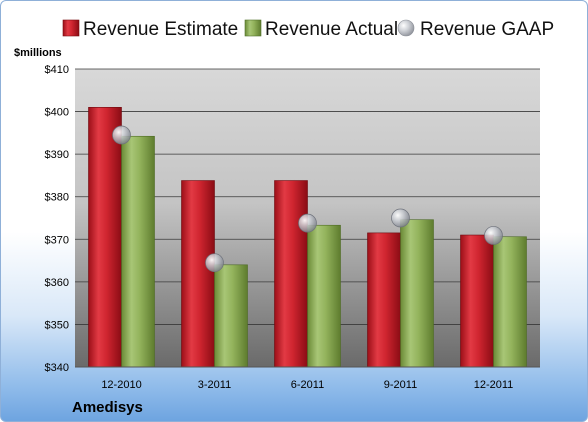 The height and width of the screenshot is (422, 588). What do you see at coordinates (57, 219) in the screenshot?
I see `y-axis-ticks: $340 $350 $360 $370 $380 $390 $400 $410` at bounding box center [57, 219].